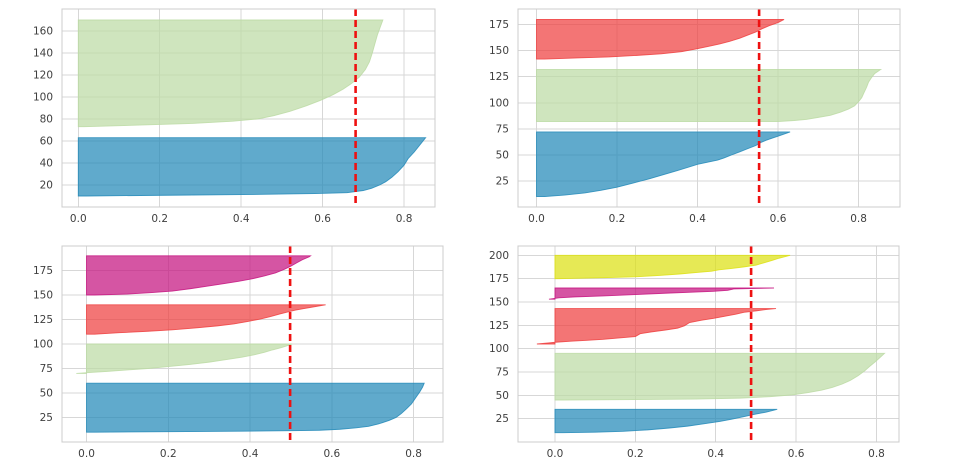  I want to click on y-tick-label: 160, so click(43, 32).